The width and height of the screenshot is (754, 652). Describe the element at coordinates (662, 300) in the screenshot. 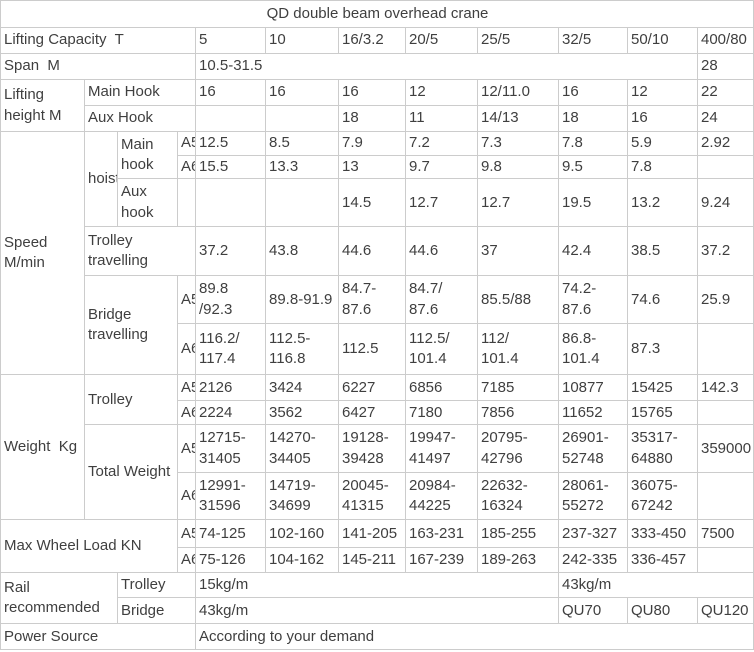

I see `value-cell: 74.6` at that location.